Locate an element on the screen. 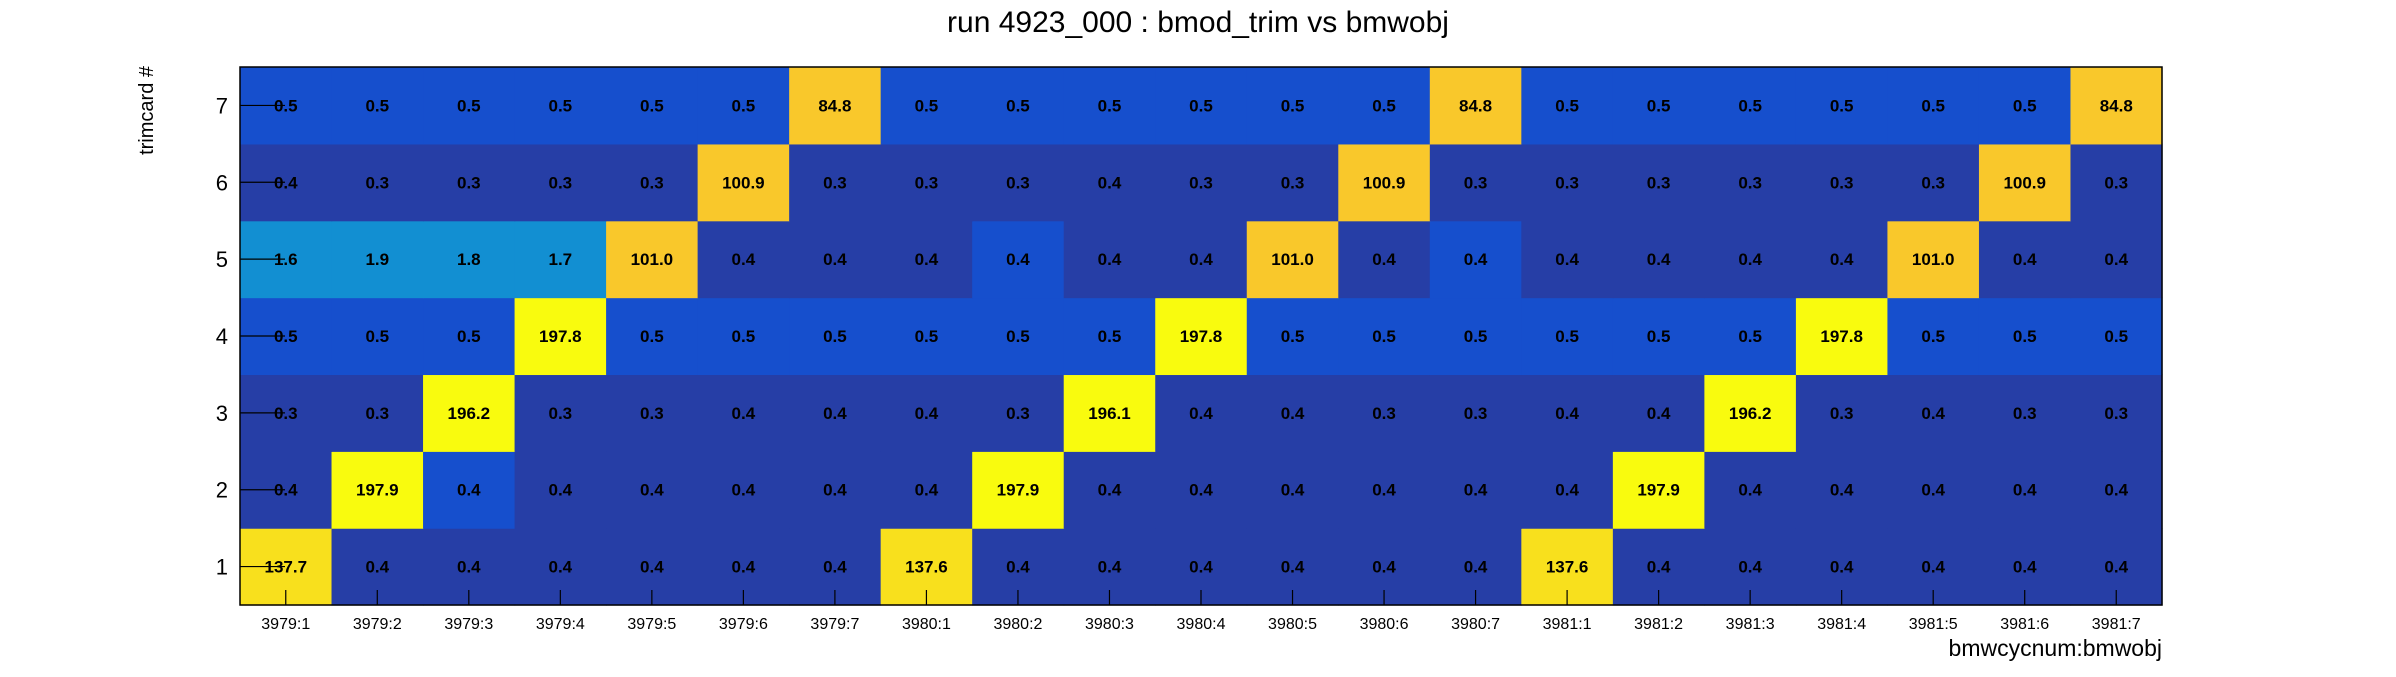  cell-value-label: 101.0 is located at coordinates (1933, 259).